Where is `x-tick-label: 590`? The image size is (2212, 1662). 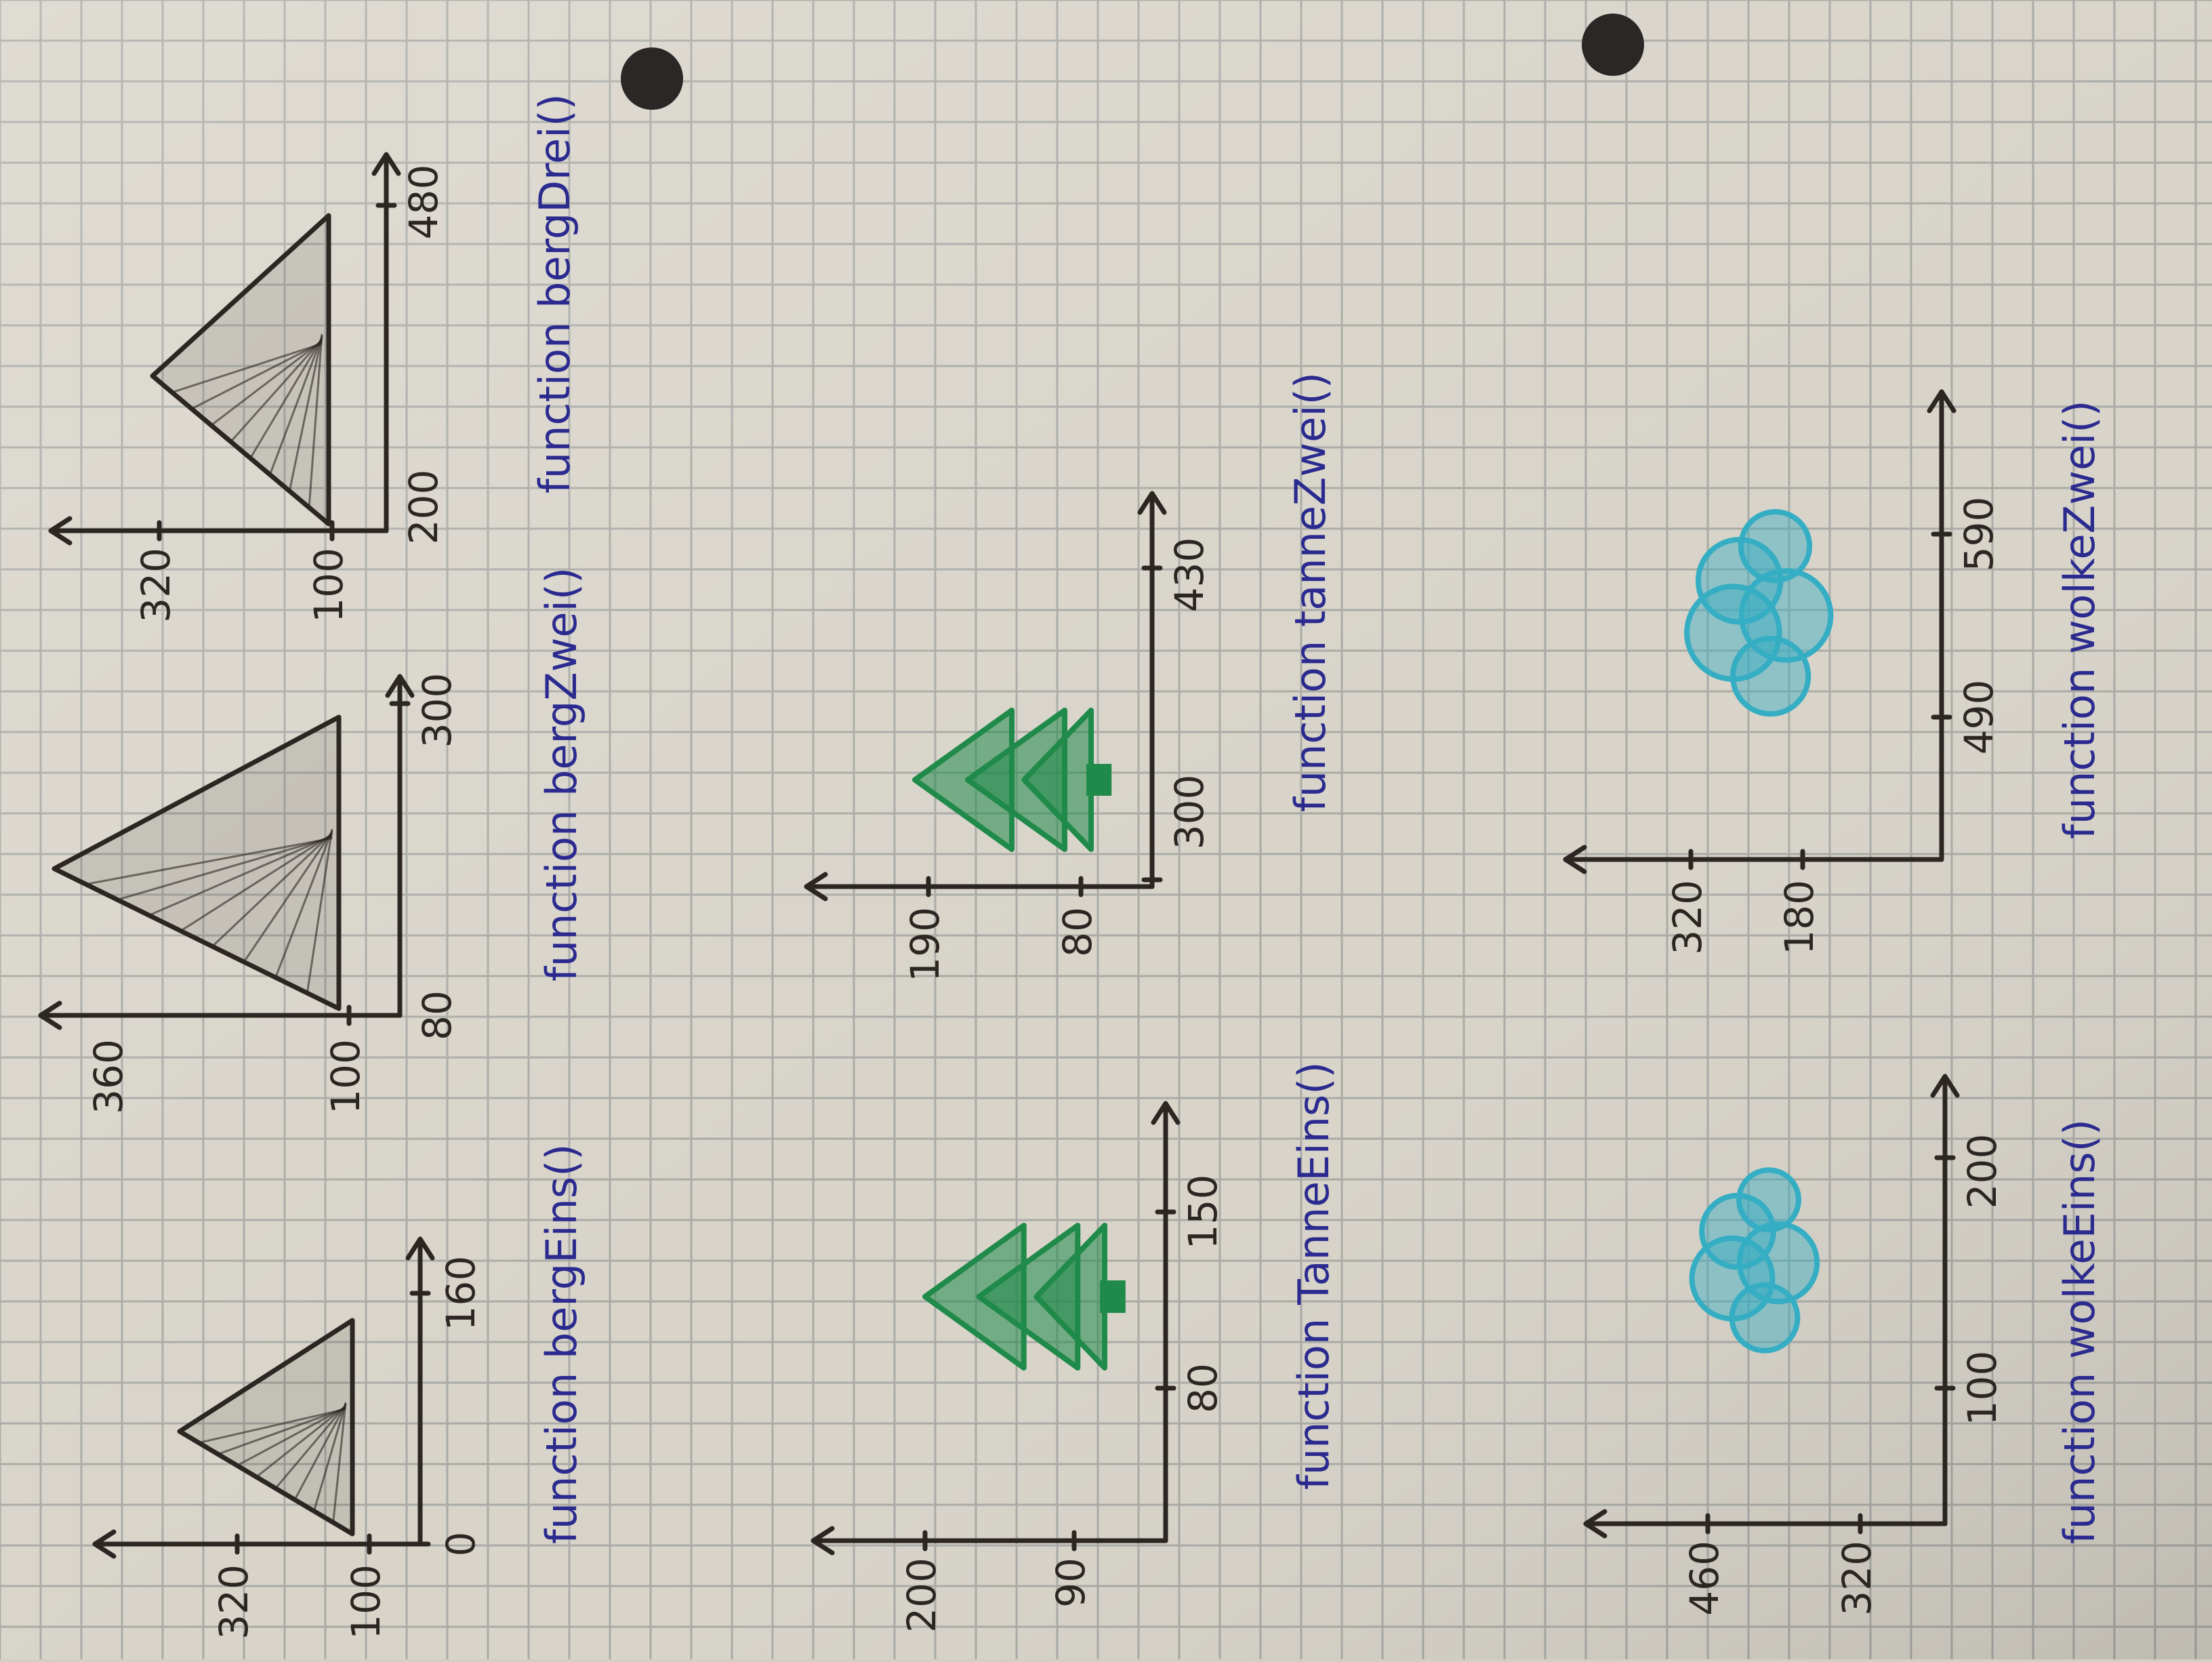
x-tick-label: 590 is located at coordinates (1979, 534).